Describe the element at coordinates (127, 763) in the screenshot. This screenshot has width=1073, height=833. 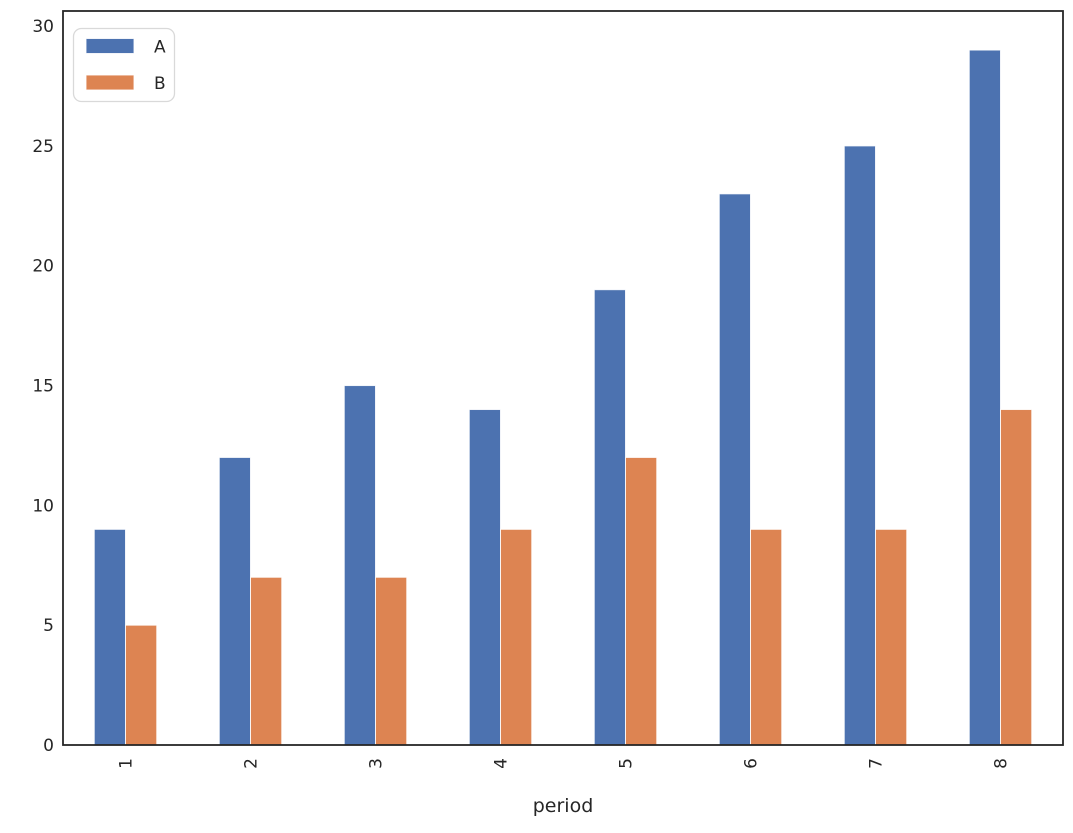
I see `x-tick-label: 1` at that location.